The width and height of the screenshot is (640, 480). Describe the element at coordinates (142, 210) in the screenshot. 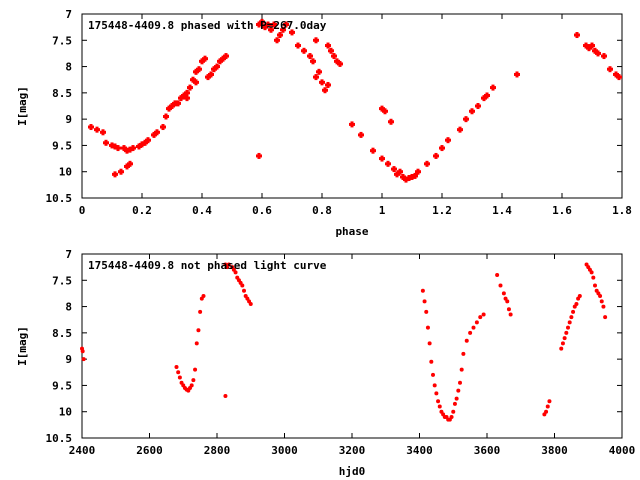

I see `x-tick-label: 0.2` at that location.